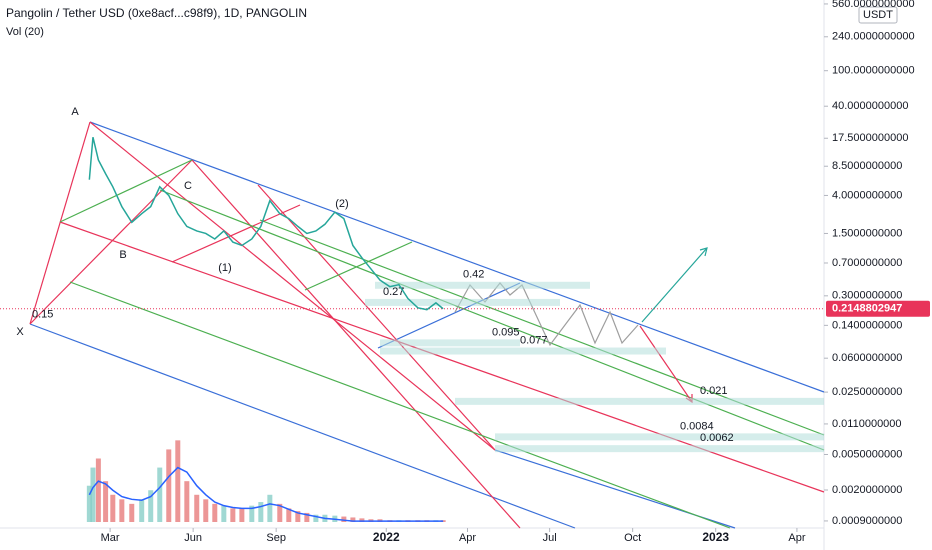 The width and height of the screenshot is (932, 550). I want to click on level-label: 0.27, so click(393, 292).